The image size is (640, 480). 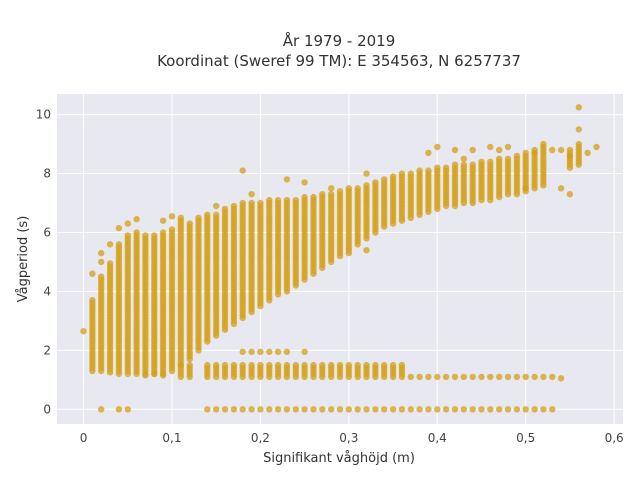 I want to click on y-axis-label: Vågperiod (s), so click(x=23, y=259).